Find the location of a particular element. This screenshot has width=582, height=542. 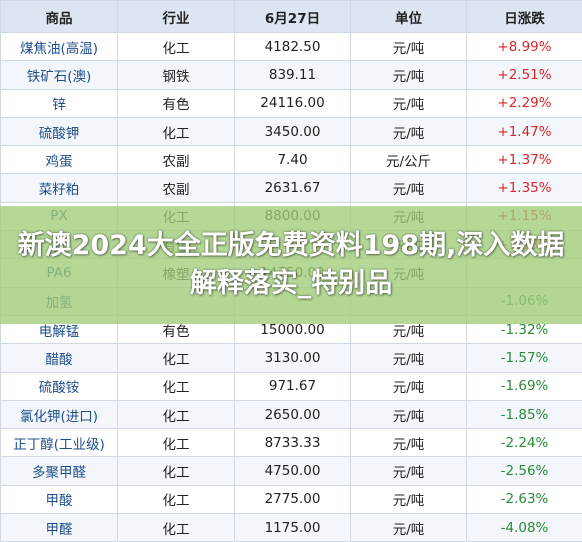

table-header-row: 商品 行业 6月27日 单位 日涨跌 is located at coordinates (291, 17).